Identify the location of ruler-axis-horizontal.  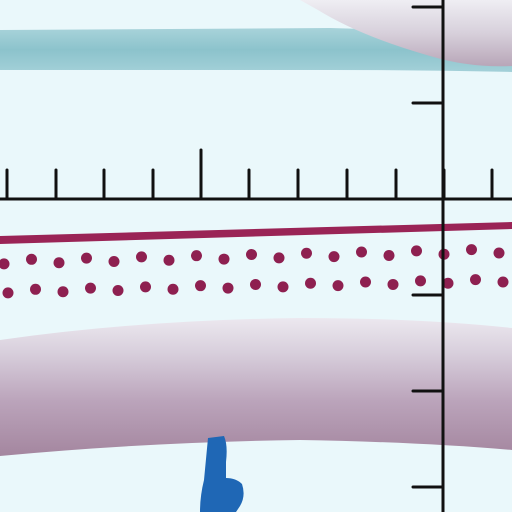
(256, 174).